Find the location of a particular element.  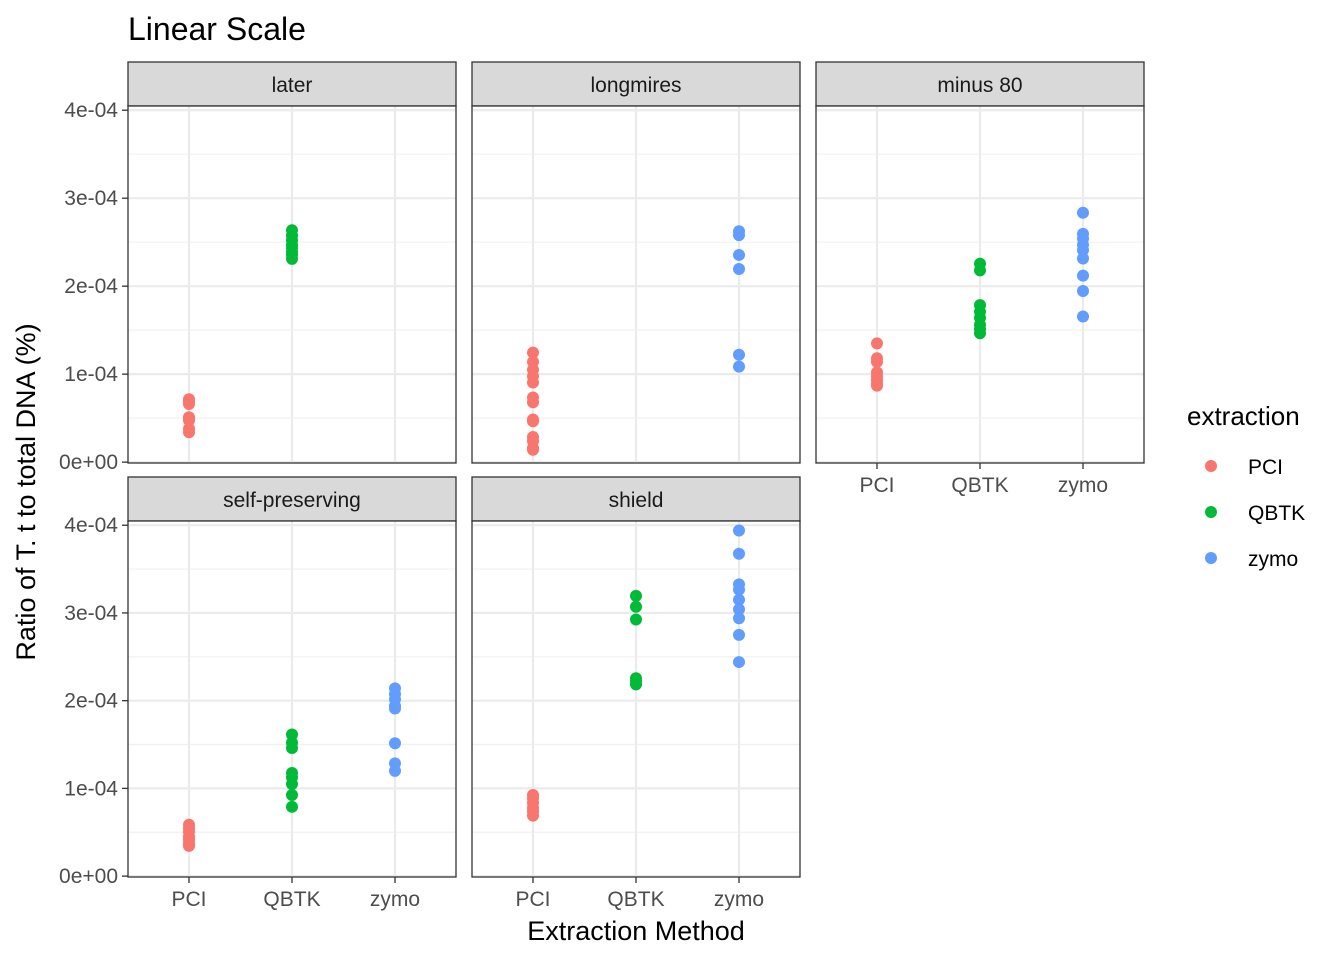

legend-key-zymo is located at coordinates (1211, 558).